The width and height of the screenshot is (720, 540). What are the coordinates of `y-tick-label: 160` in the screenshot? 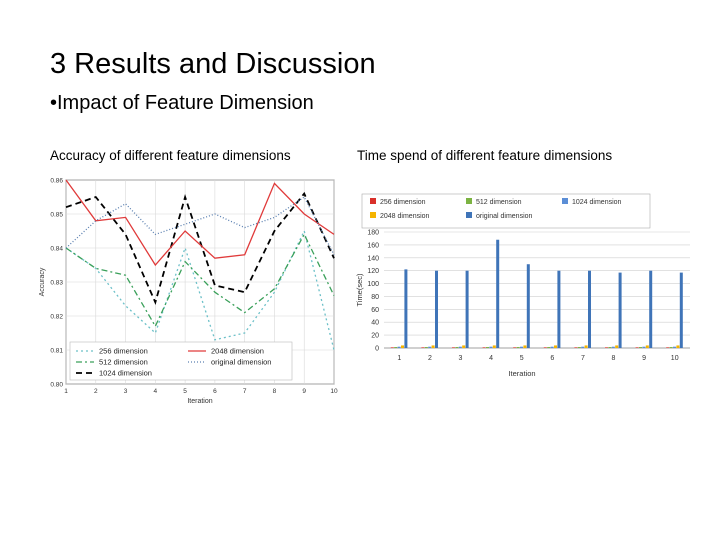 It's located at (373, 245).